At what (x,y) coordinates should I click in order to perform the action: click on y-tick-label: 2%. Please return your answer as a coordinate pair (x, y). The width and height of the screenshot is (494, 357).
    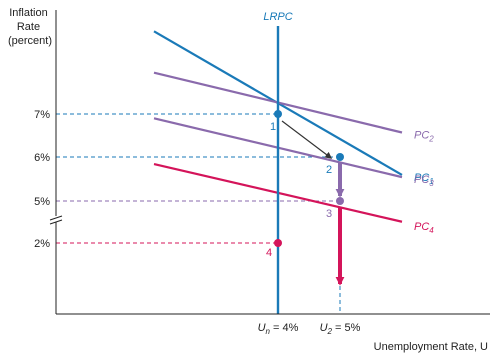
    Looking at the image, I should click on (42, 244).